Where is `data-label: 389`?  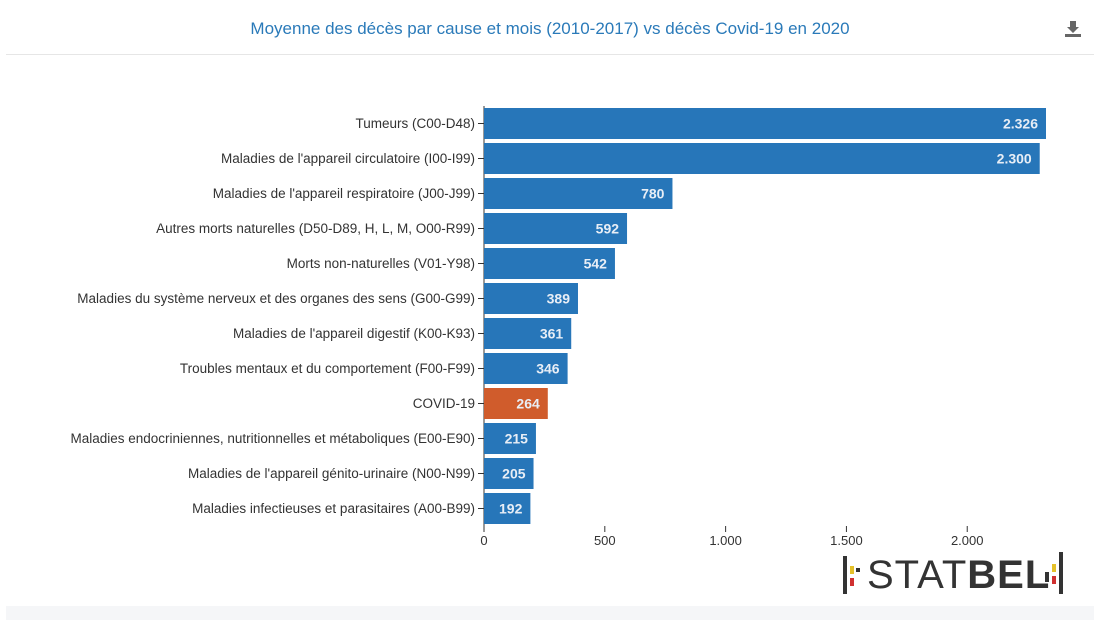 data-label: 389 is located at coordinates (559, 299).